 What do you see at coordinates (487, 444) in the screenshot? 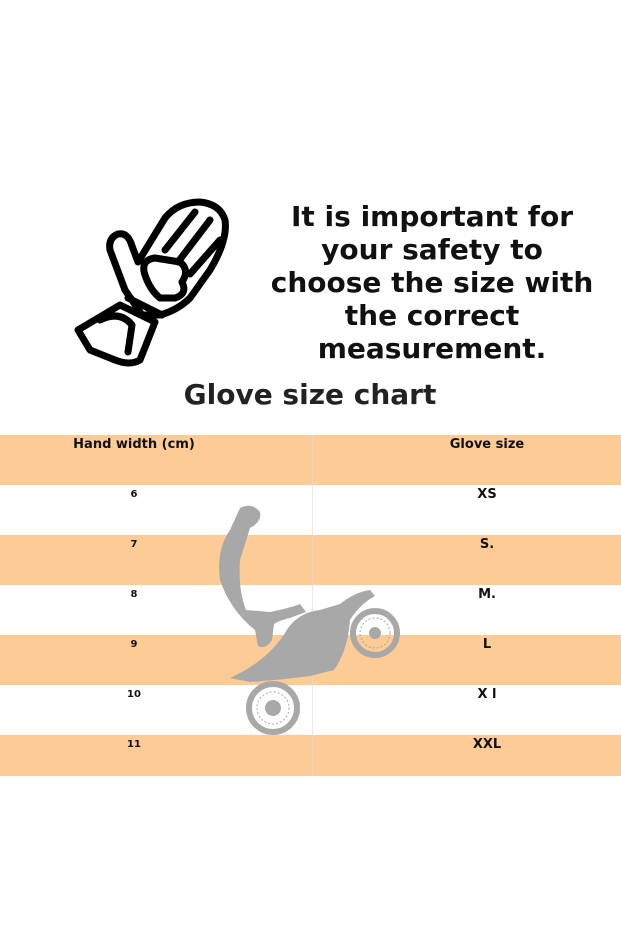
I see `header-glove-size: Glove size` at bounding box center [487, 444].